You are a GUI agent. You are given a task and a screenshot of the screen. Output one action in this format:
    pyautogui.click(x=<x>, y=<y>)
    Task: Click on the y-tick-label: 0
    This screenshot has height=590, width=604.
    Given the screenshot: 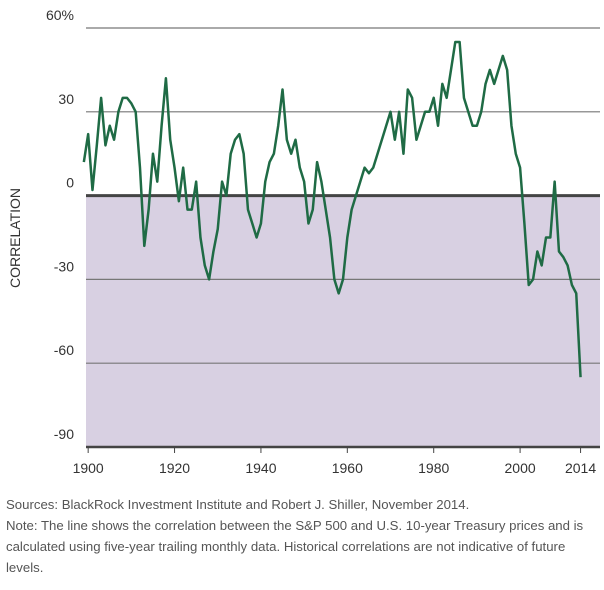 What is the action you would take?
    pyautogui.click(x=70, y=183)
    